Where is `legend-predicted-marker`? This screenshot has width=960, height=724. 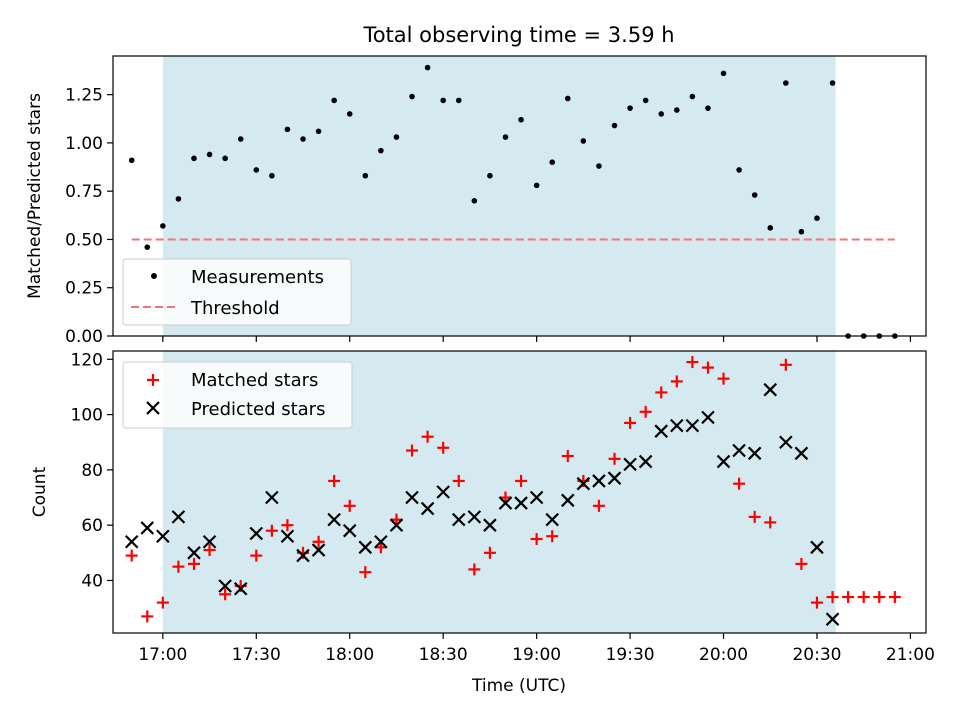 legend-predicted-marker is located at coordinates (153, 408).